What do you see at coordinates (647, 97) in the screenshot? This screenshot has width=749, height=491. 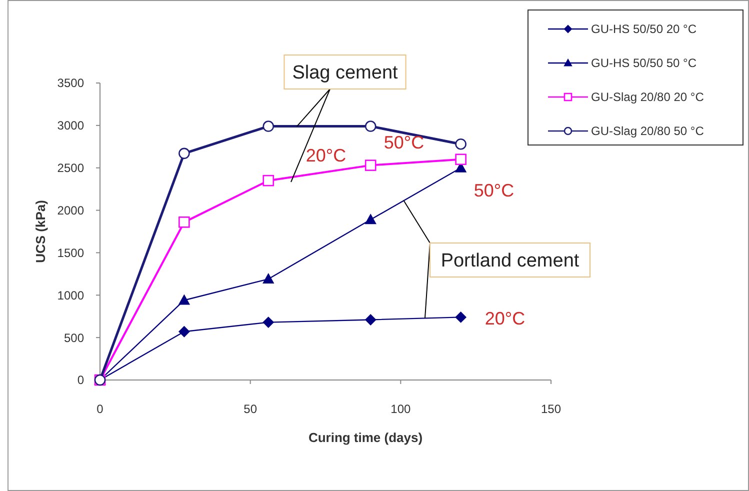 I see `legend-label: GU-Slag 20/80 20 °C` at bounding box center [647, 97].